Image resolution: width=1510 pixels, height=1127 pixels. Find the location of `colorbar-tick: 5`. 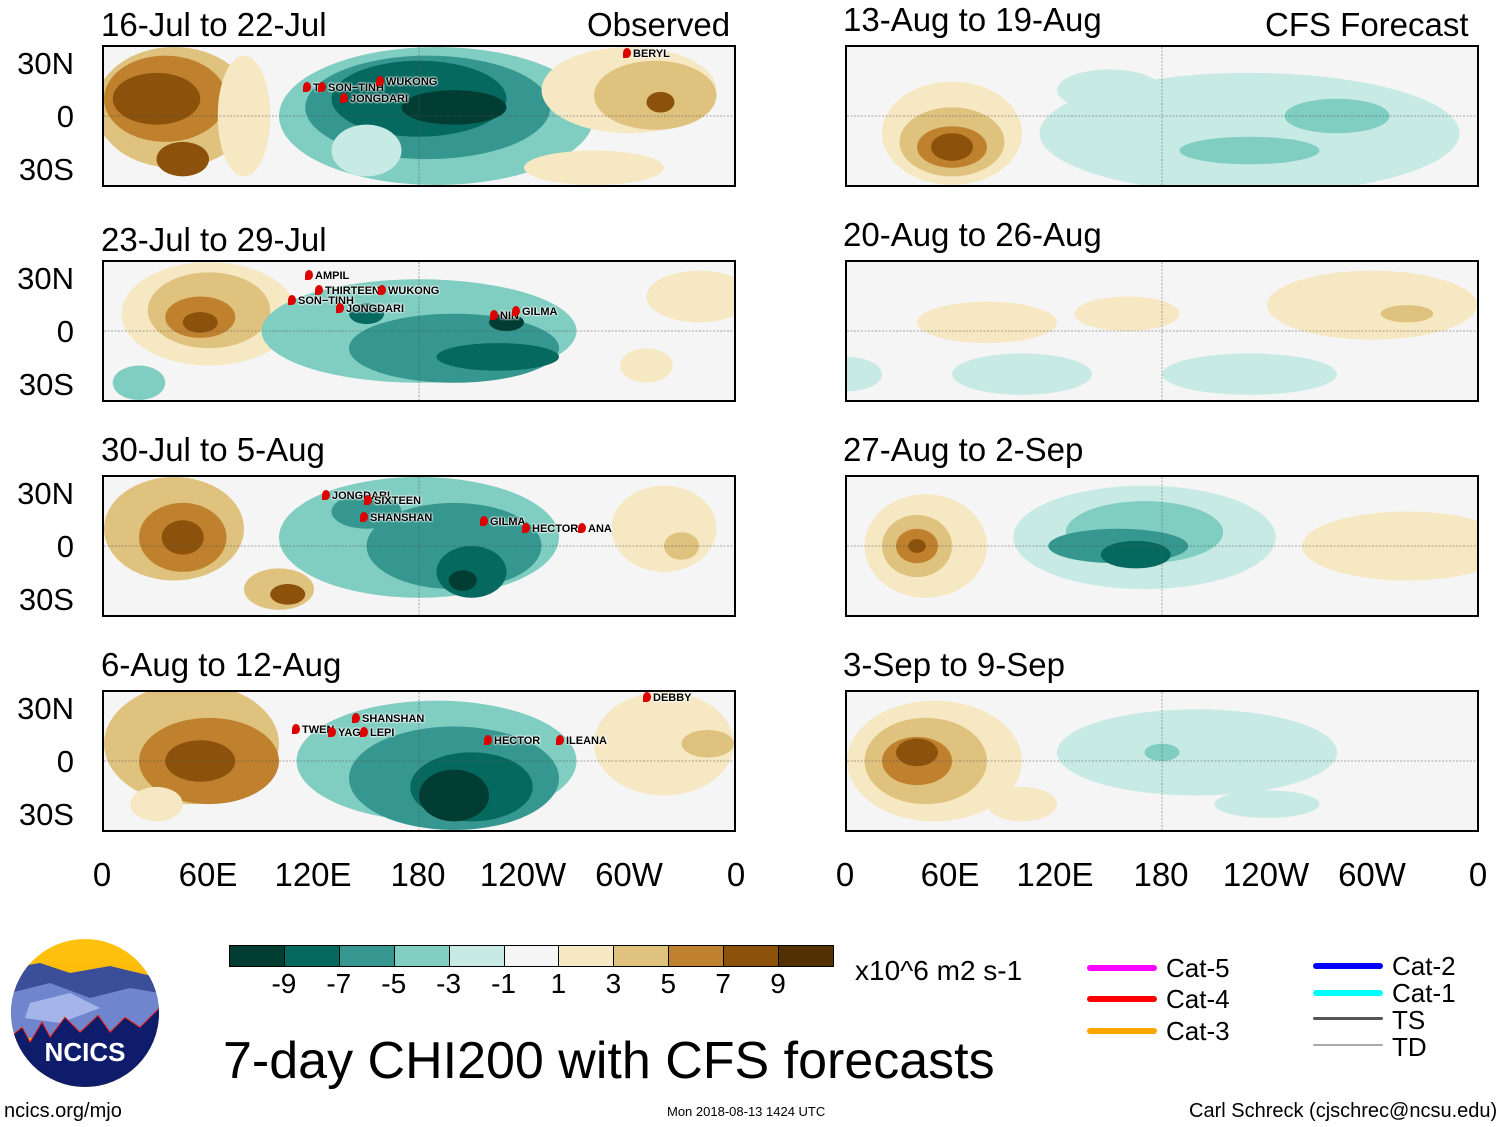

colorbar-tick: 5 is located at coordinates (668, 983).